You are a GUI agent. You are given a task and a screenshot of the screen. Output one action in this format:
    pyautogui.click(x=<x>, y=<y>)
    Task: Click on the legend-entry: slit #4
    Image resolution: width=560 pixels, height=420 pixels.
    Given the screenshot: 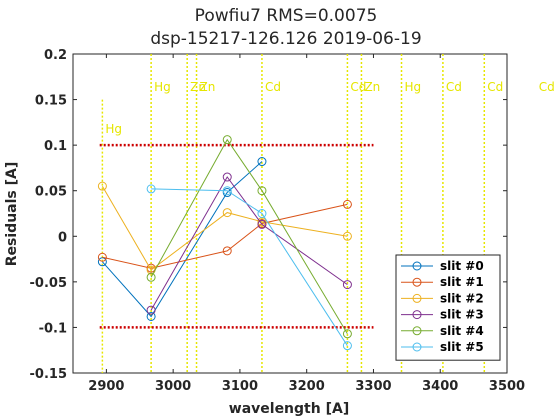 What is the action you would take?
    pyautogui.click(x=462, y=331)
    